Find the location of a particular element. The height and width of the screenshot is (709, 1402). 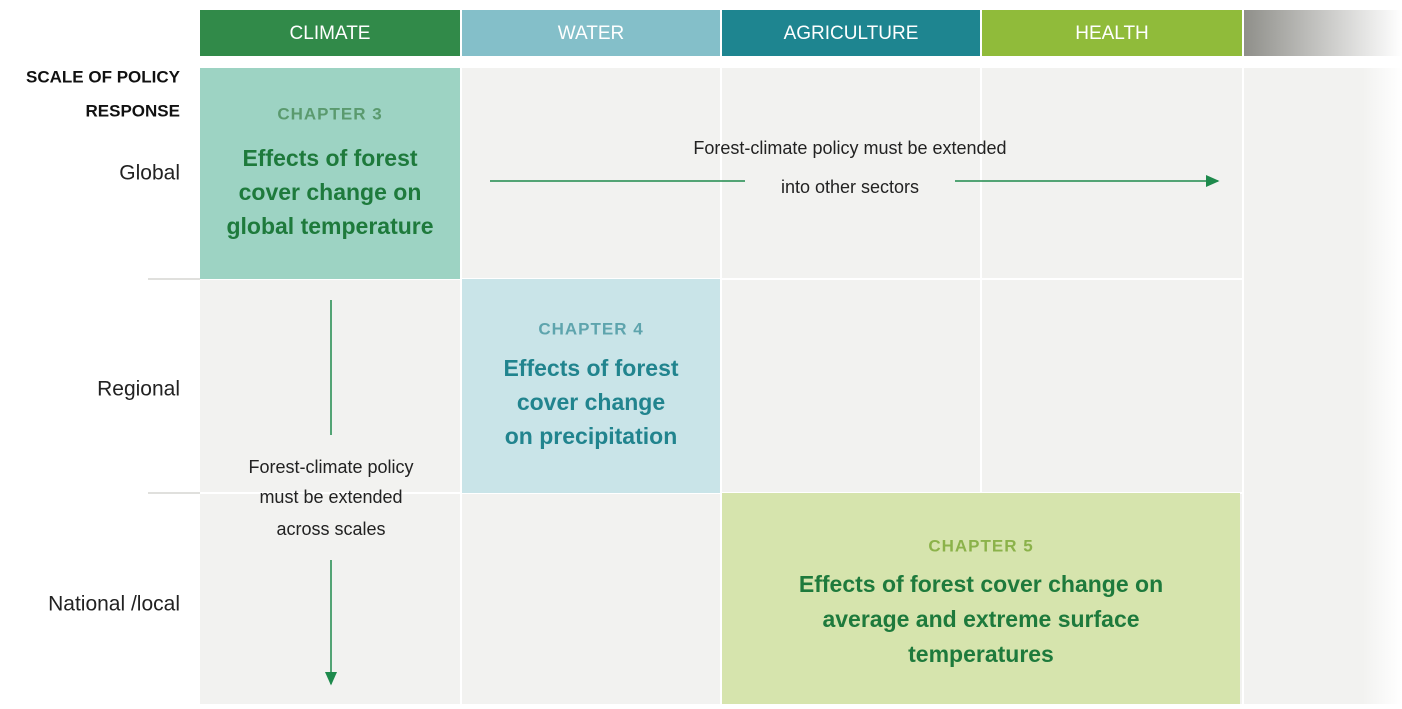

grid-fade is located at coordinates (1323, 386).